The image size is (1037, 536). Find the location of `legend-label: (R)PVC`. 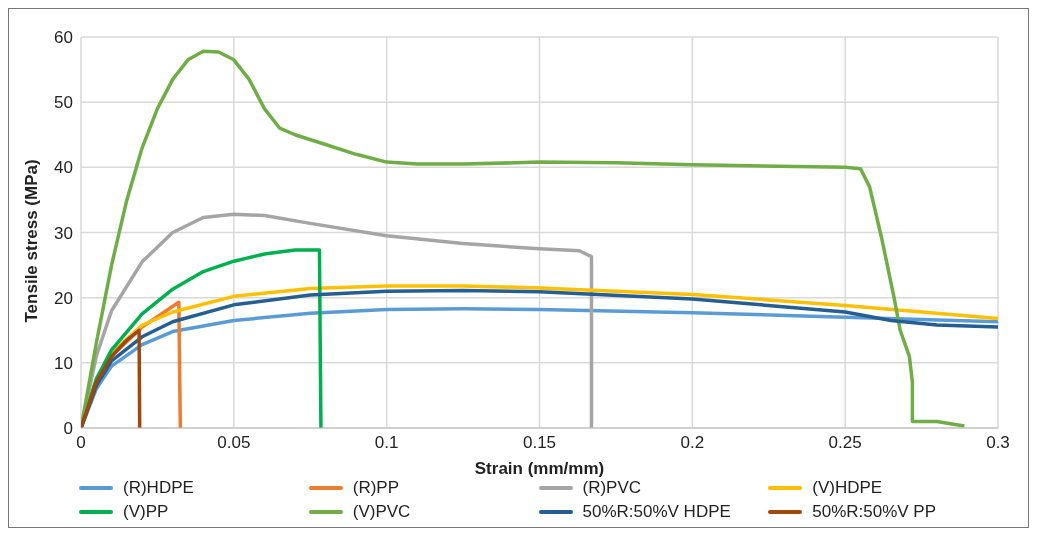

legend-label: (R)PVC is located at coordinates (612, 488).